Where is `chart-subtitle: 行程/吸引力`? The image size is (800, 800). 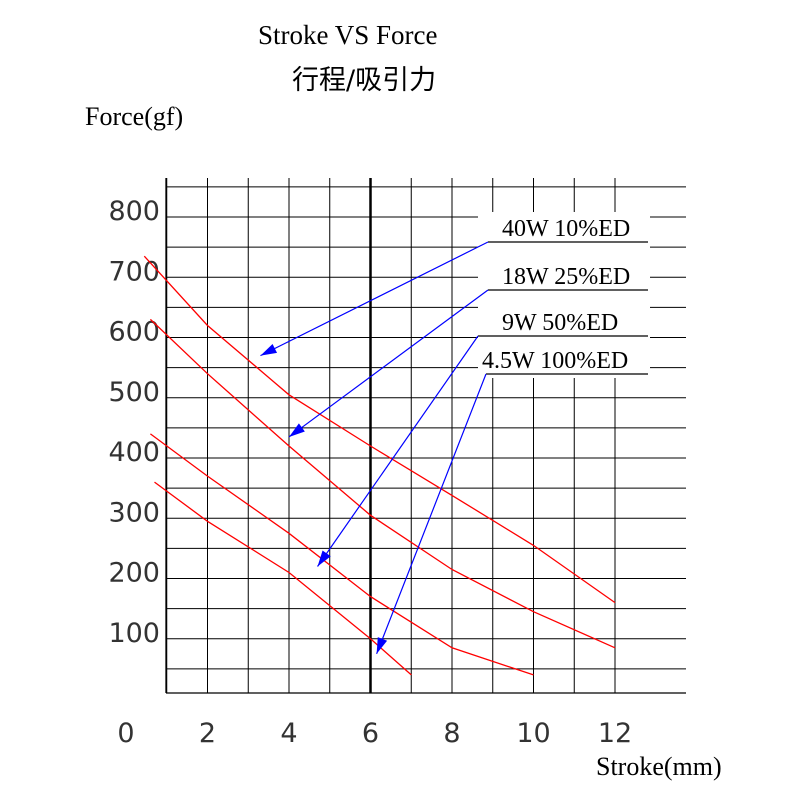 chart-subtitle: 行程/吸引力 is located at coordinates (364, 80).